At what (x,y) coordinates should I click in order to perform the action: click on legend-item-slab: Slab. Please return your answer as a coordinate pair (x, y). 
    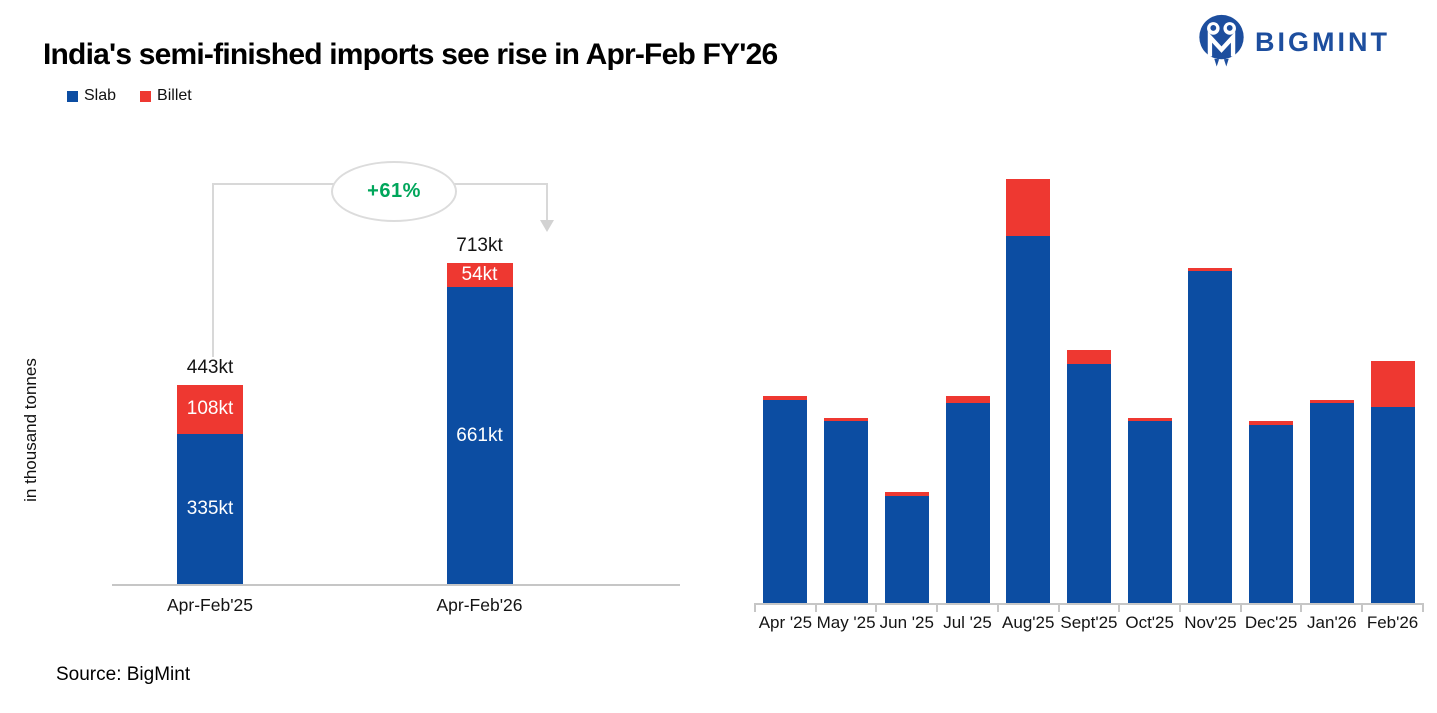
    Looking at the image, I should click on (91, 96).